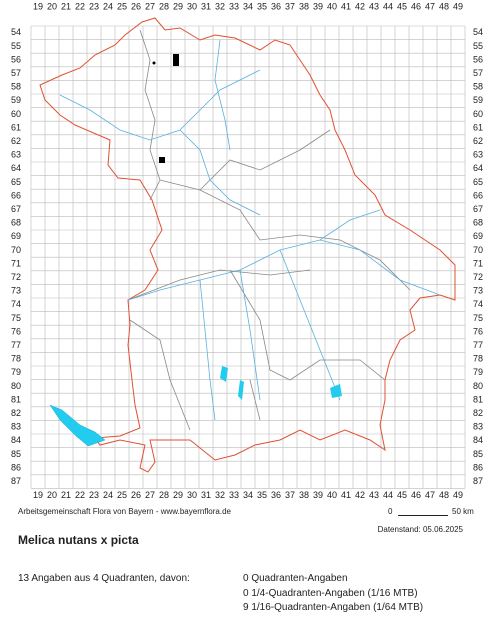 Image resolution: width=500 pixels, height=620 pixels. What do you see at coordinates (333, 607) in the screenshot?
I see `breakdown: 9 1/16-Quadranten-Angaben (1/64 MTB)` at bounding box center [333, 607].